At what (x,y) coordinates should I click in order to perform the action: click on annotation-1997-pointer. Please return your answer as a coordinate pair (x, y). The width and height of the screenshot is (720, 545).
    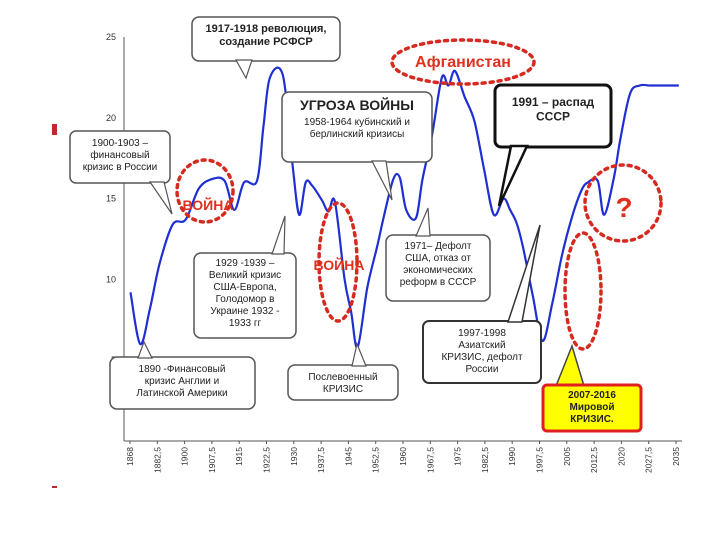
    Looking at the image, I should click on (523, 273).